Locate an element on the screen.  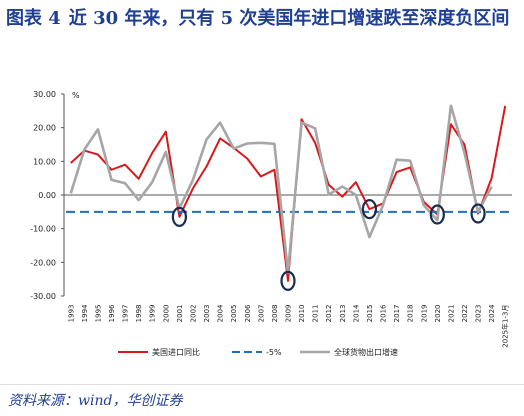
x-tick-label: 2016 is located at coordinates (384, 313).